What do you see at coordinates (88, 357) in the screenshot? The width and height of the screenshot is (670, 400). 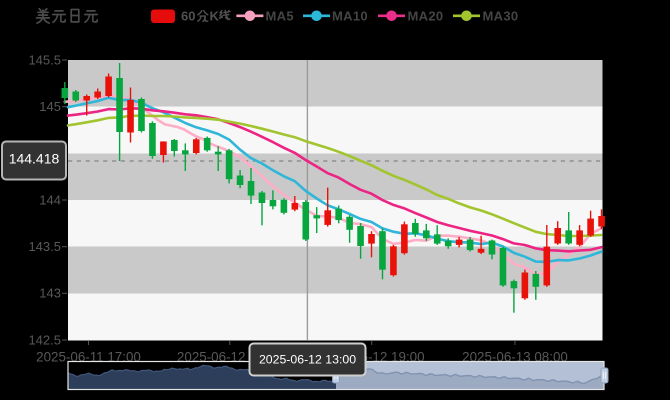 I see `svg-text: 2025-06-11 17:00` at bounding box center [88, 357].